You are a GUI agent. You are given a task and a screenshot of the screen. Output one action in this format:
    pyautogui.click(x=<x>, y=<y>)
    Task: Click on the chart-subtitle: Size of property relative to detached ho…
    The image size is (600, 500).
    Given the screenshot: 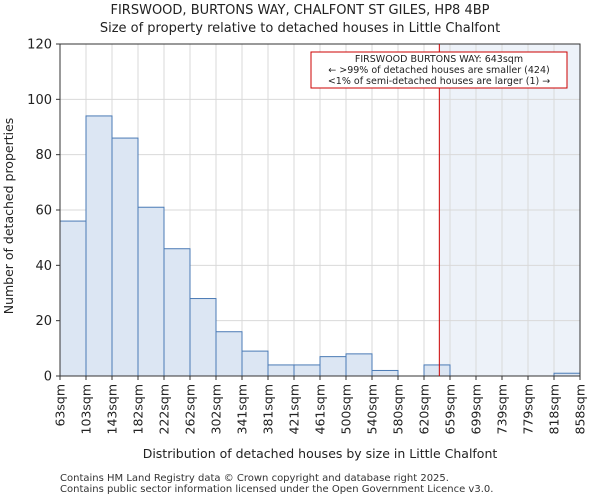 What is the action you would take?
    pyautogui.click(x=300, y=28)
    